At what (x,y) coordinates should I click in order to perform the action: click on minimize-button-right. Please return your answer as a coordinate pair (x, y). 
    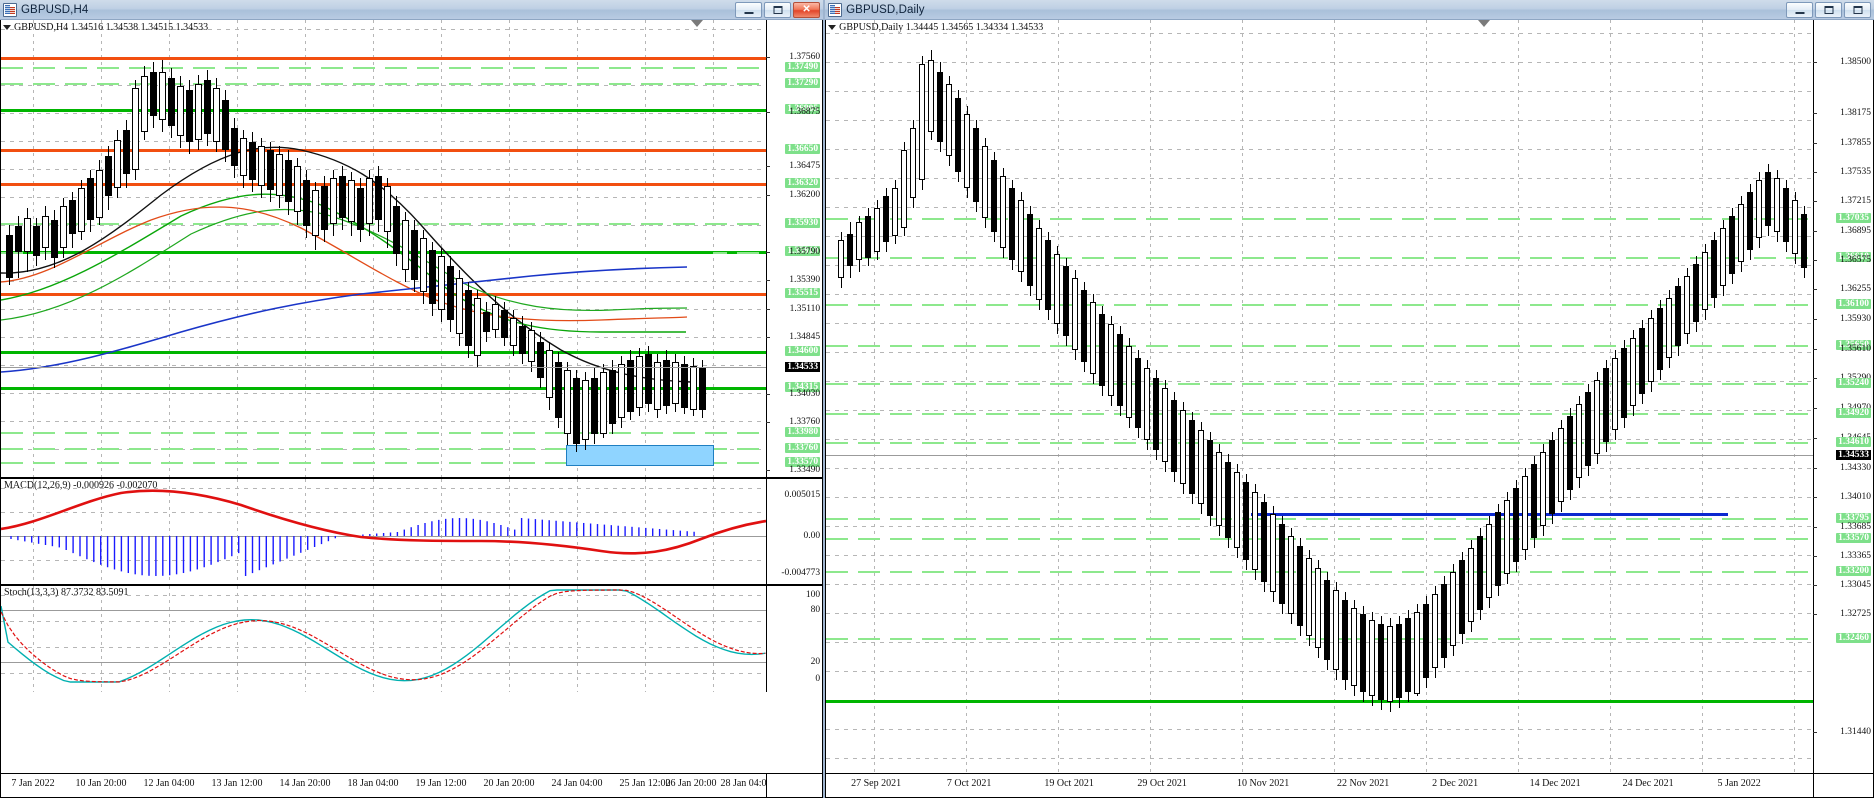
    Looking at the image, I should click on (1799, 9).